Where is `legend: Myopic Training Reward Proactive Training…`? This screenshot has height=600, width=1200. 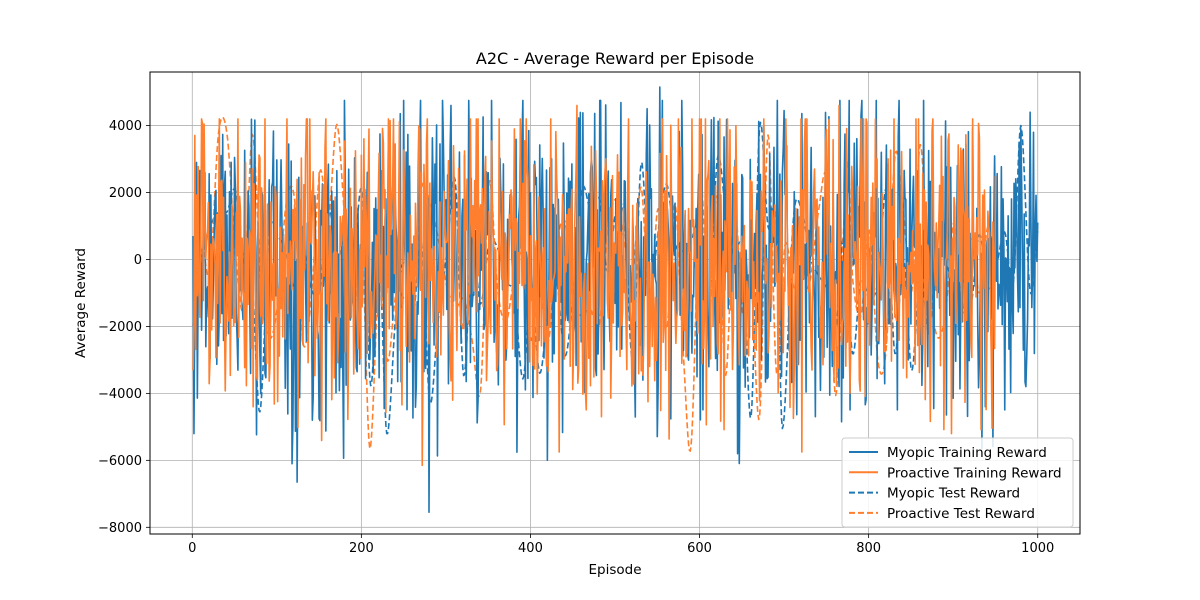
legend: Myopic Training Reward Proactive Training… is located at coordinates (957, 482).